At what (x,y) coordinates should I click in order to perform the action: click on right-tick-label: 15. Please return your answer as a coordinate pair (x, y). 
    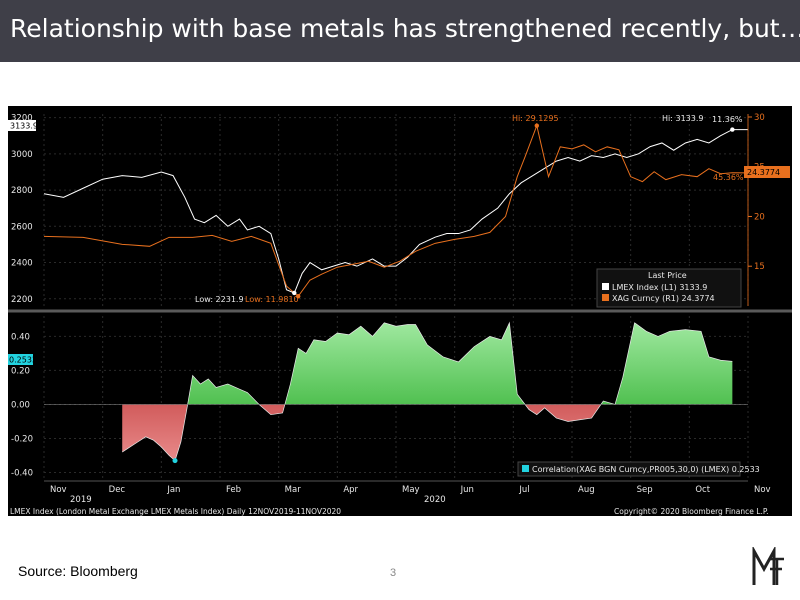
    Looking at the image, I should click on (759, 267).